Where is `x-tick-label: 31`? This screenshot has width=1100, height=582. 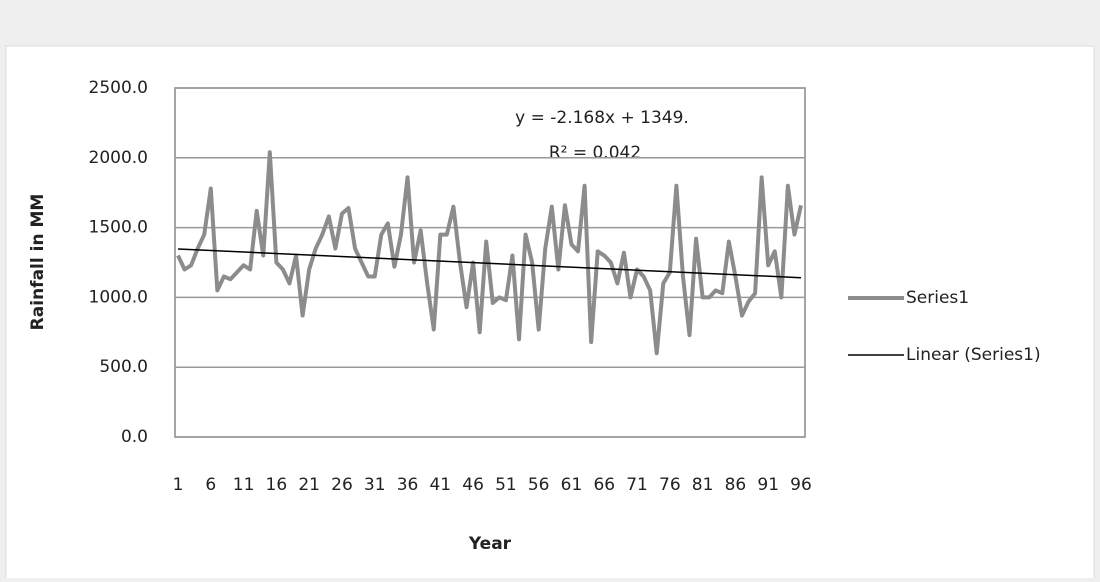
x-tick-label: 31 is located at coordinates (375, 485).